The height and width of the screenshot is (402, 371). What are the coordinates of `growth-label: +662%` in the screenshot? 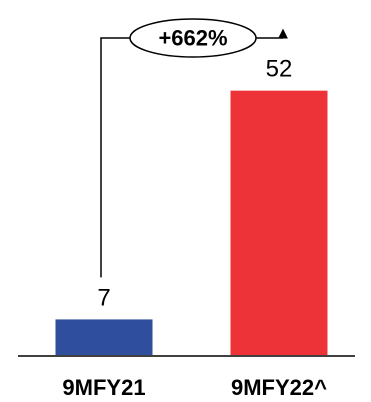 It's located at (192, 38).